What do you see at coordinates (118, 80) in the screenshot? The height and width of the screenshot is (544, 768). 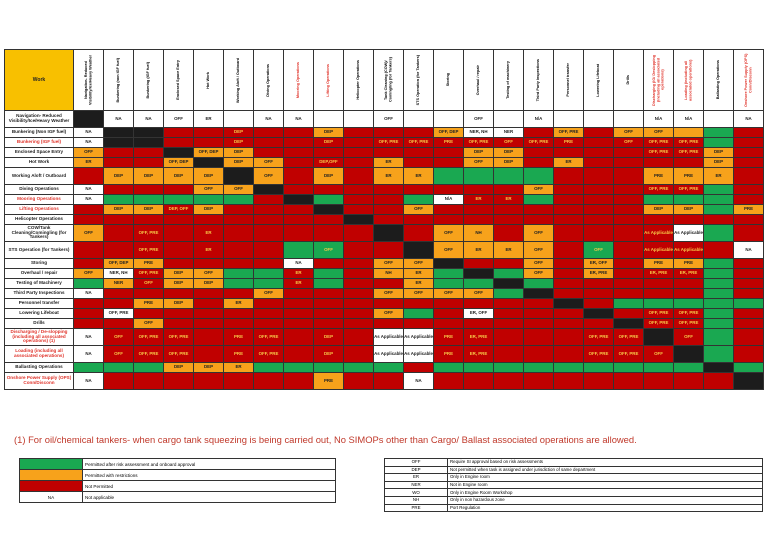 I see `column-header: Bunkering (non IGF fuel)` at bounding box center [118, 80].